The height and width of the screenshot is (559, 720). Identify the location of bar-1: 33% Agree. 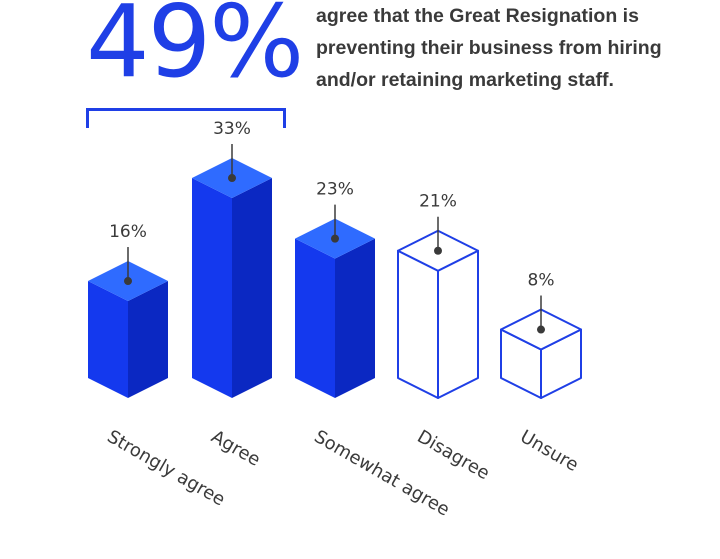
(232, 295).